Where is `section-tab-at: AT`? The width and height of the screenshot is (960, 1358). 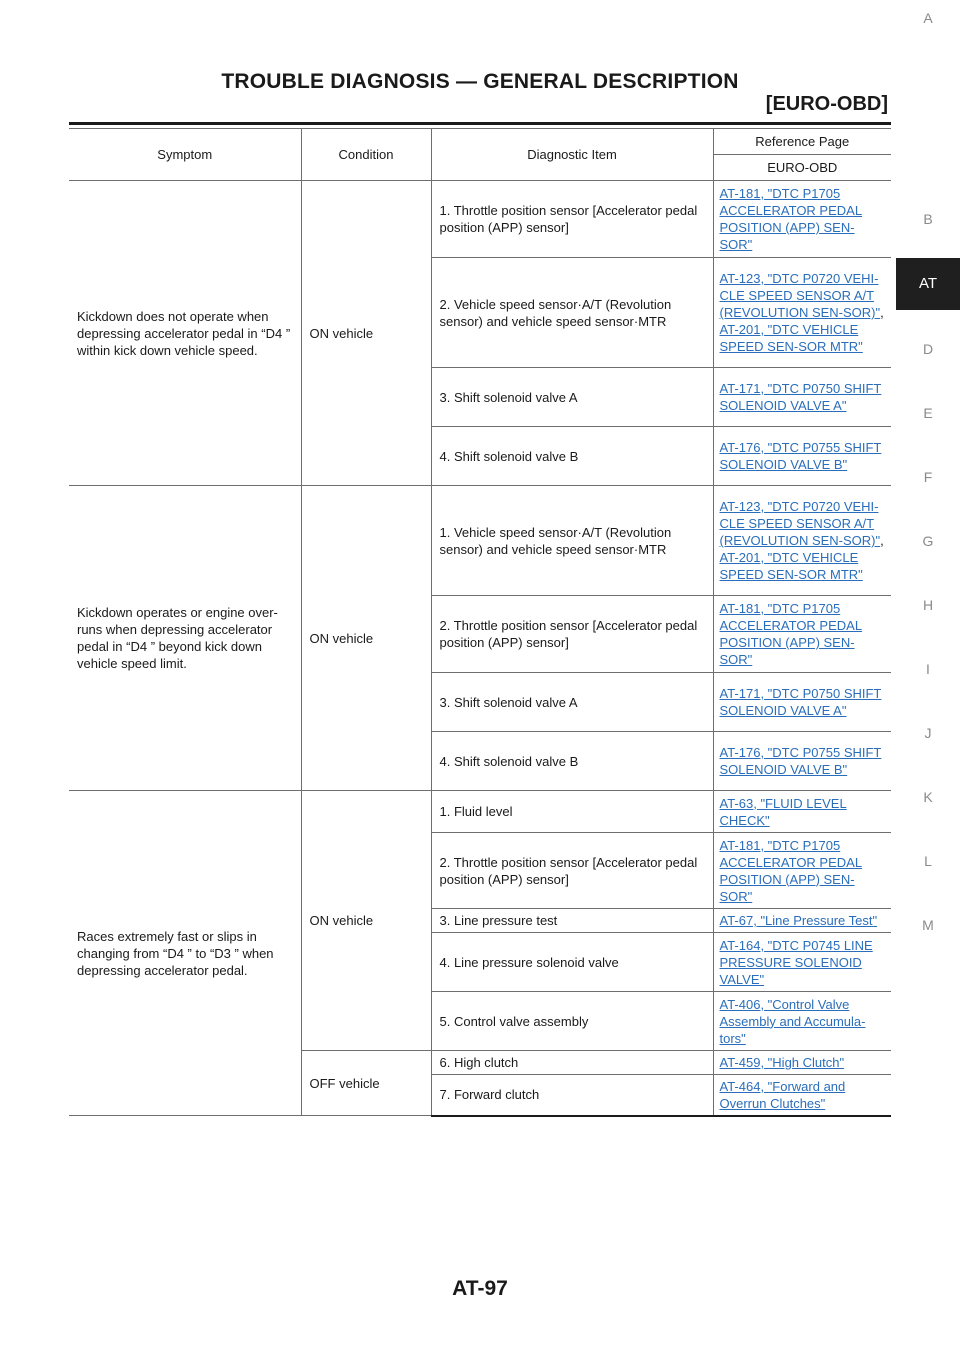
section-tab-at: AT is located at coordinates (928, 284).